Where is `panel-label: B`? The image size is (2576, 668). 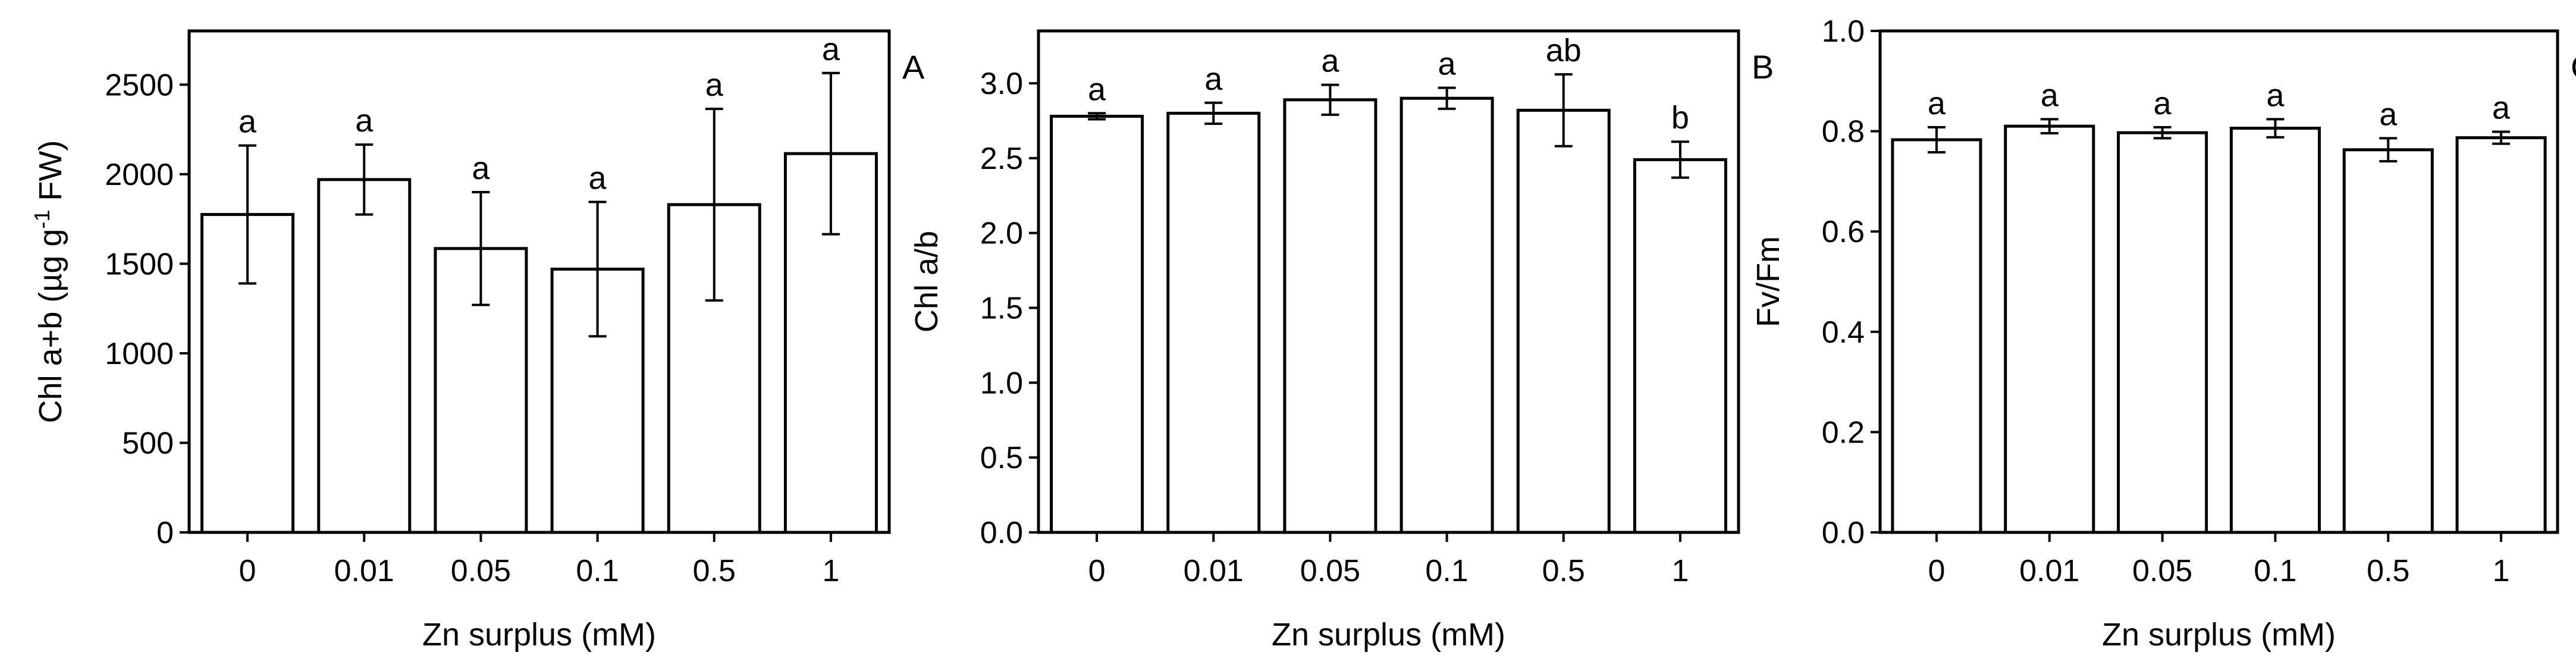 panel-label: B is located at coordinates (1763, 67).